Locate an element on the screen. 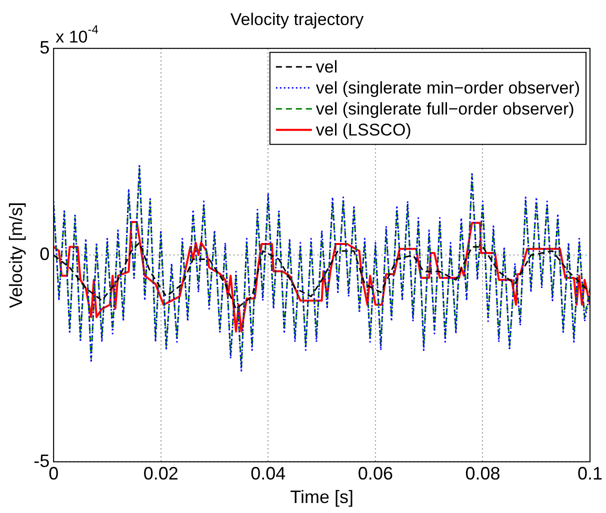  legend-label: vel (LSSCO) is located at coordinates (364, 130).